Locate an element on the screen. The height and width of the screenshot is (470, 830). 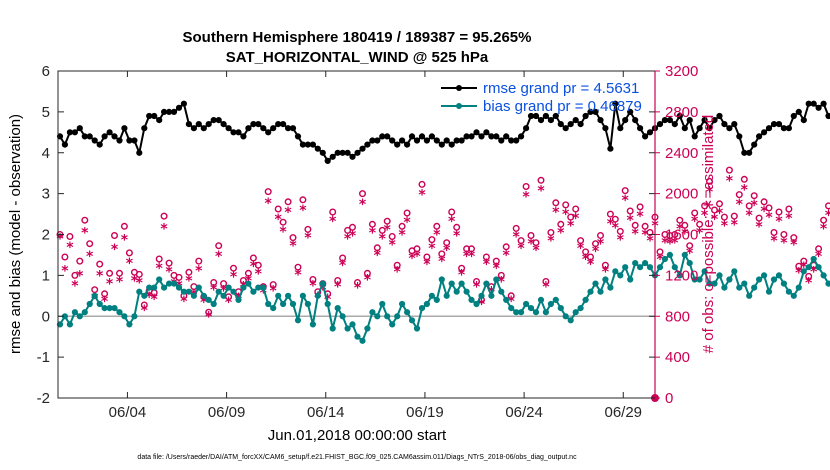
x-tick-label: 06/14 is located at coordinates (326, 412).